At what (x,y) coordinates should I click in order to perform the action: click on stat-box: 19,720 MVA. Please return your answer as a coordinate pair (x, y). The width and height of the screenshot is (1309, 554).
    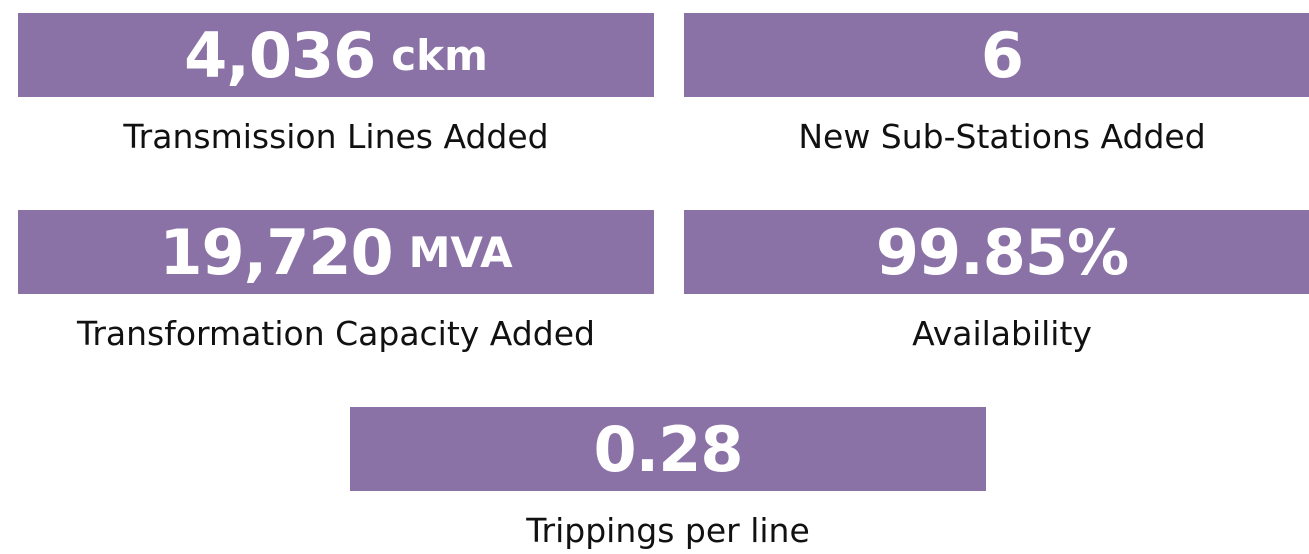
    Looking at the image, I should click on (336, 252).